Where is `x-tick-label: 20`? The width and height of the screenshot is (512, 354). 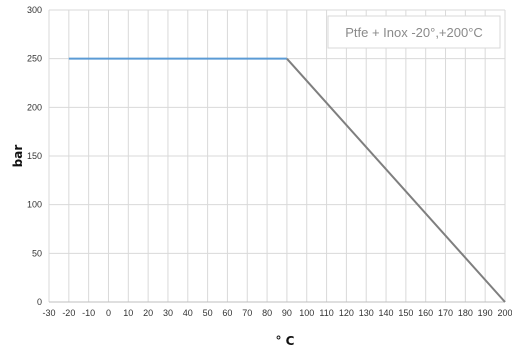 x-tick-label: 20 is located at coordinates (148, 313).